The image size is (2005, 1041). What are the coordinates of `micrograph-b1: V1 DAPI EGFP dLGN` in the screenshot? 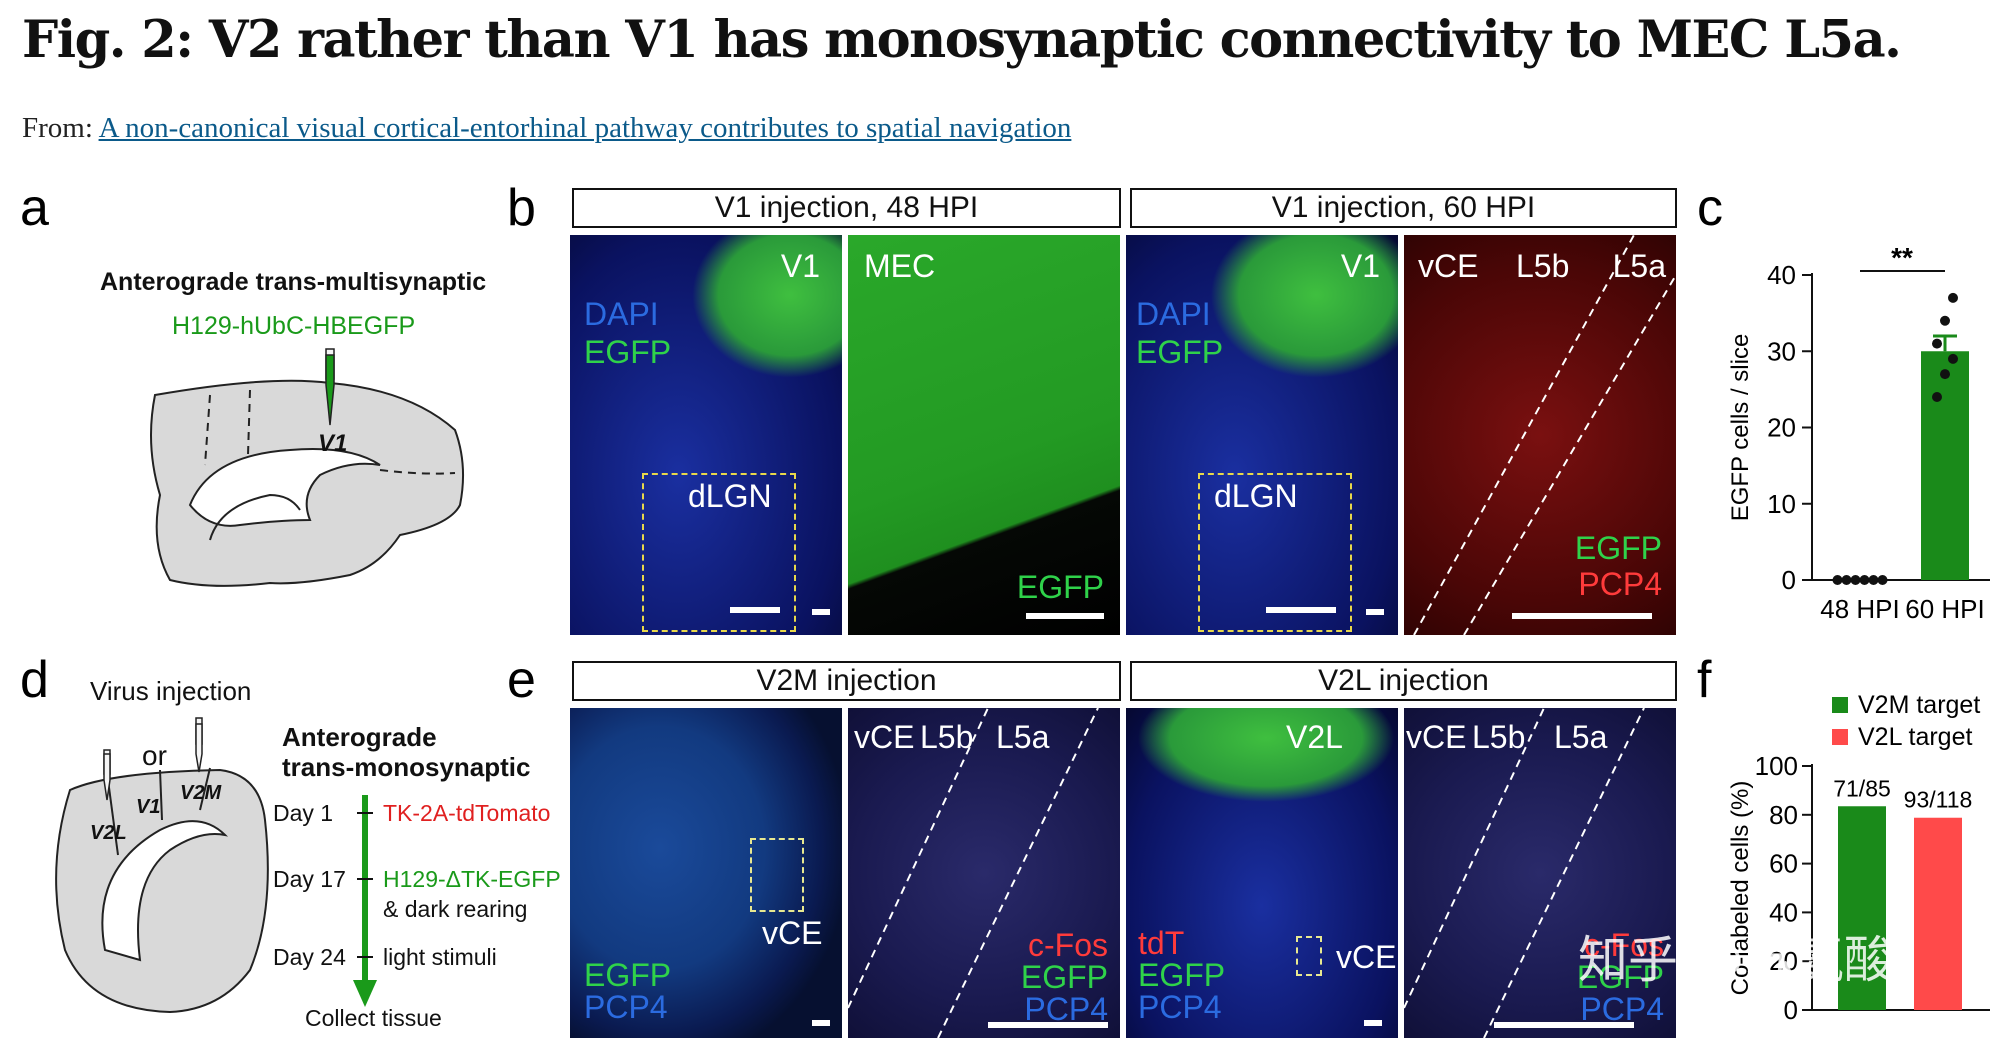 It's located at (706, 435).